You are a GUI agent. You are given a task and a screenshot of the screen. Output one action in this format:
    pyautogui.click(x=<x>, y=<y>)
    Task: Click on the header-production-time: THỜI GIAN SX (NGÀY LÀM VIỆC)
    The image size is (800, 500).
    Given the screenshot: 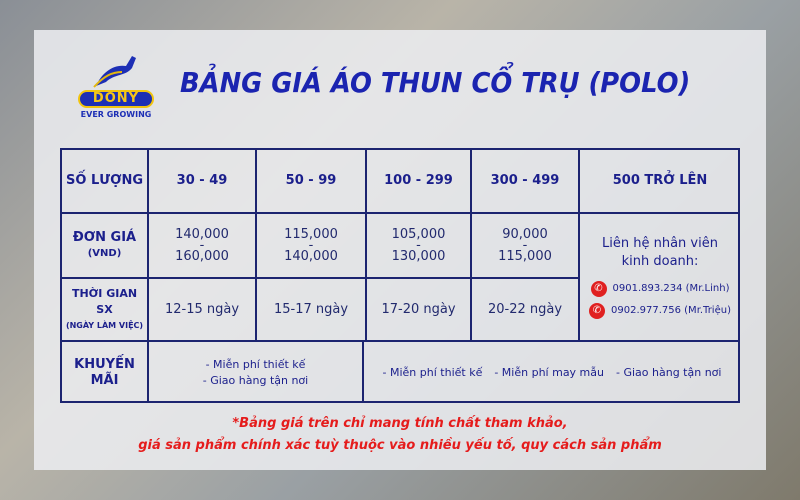 What is the action you would take?
    pyautogui.click(x=105, y=310)
    